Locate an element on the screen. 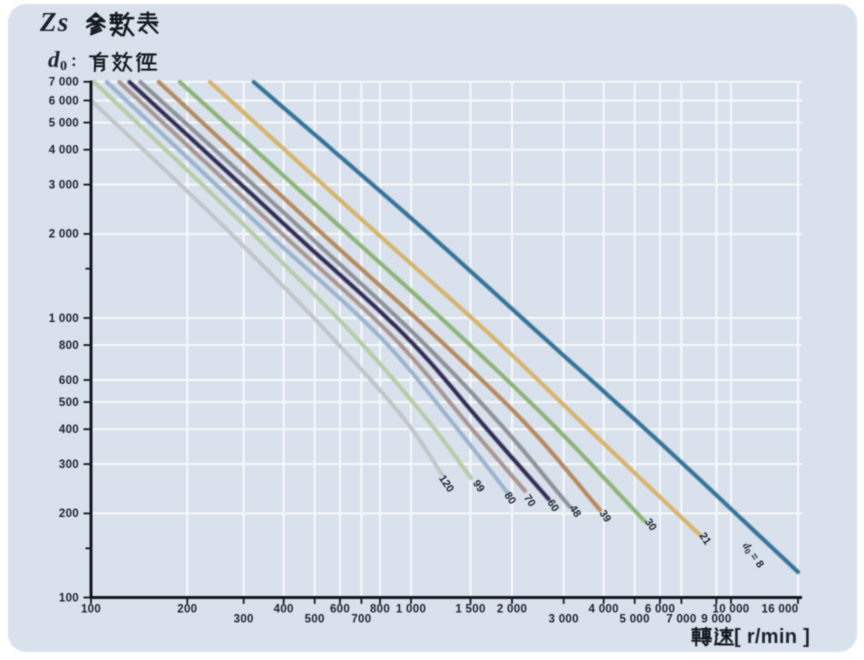  svg-text: 80 is located at coordinates (510, 498).